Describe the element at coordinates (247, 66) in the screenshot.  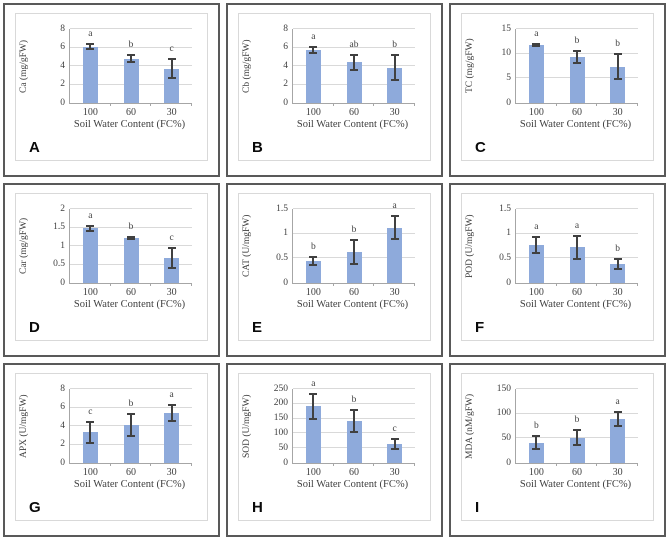
I see `y-axis-title: Cb (mg/gFW)` at that location.